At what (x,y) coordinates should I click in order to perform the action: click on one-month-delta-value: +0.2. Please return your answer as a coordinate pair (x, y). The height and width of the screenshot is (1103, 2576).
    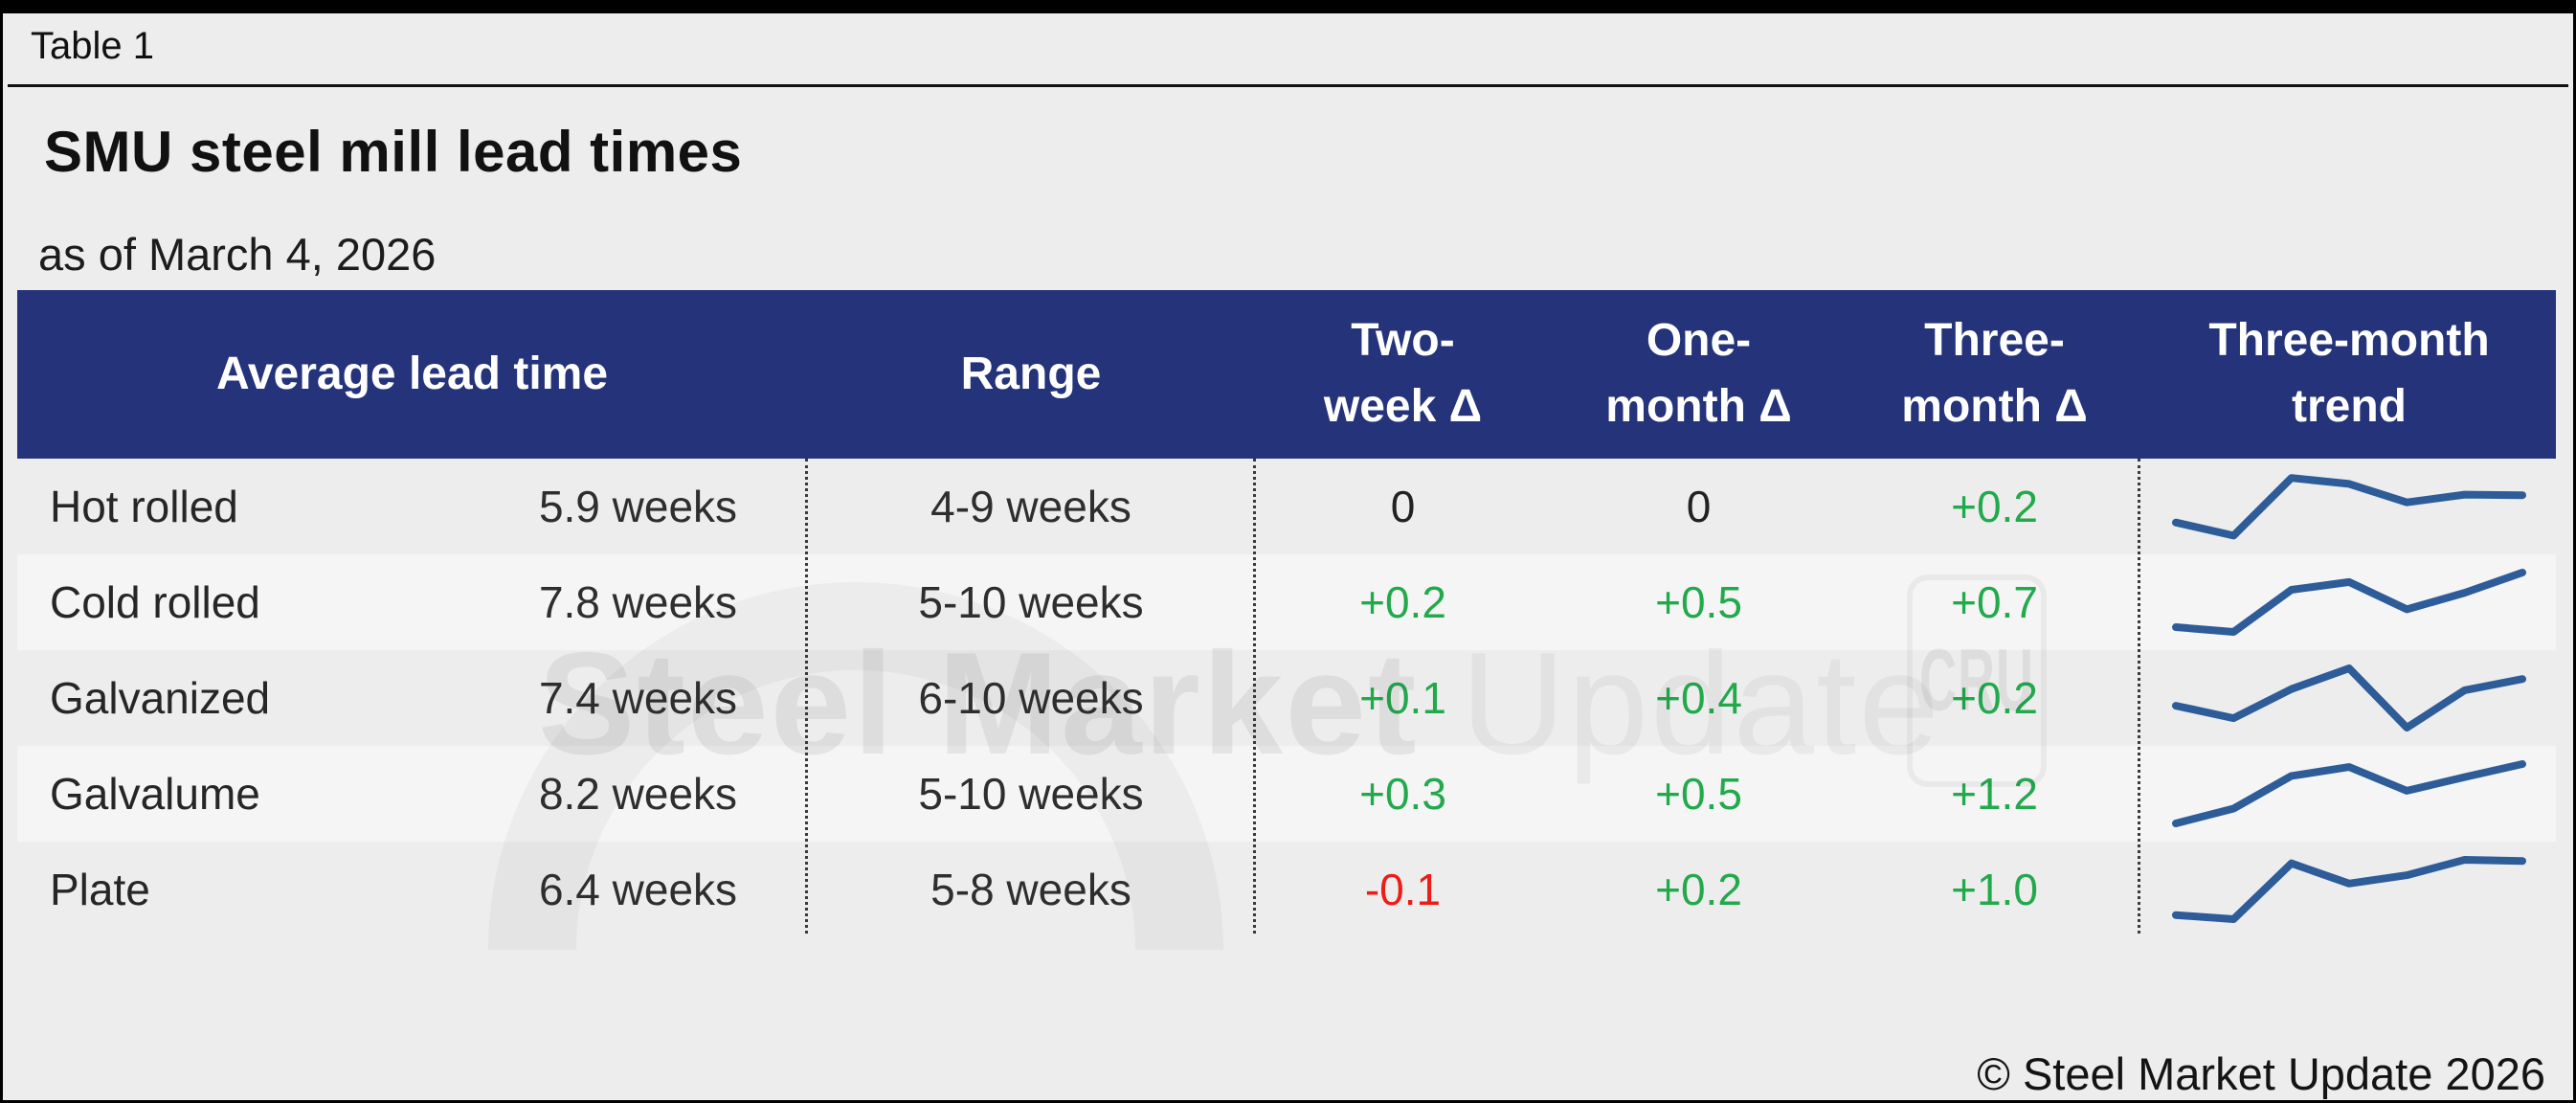
    Looking at the image, I should click on (1698, 889).